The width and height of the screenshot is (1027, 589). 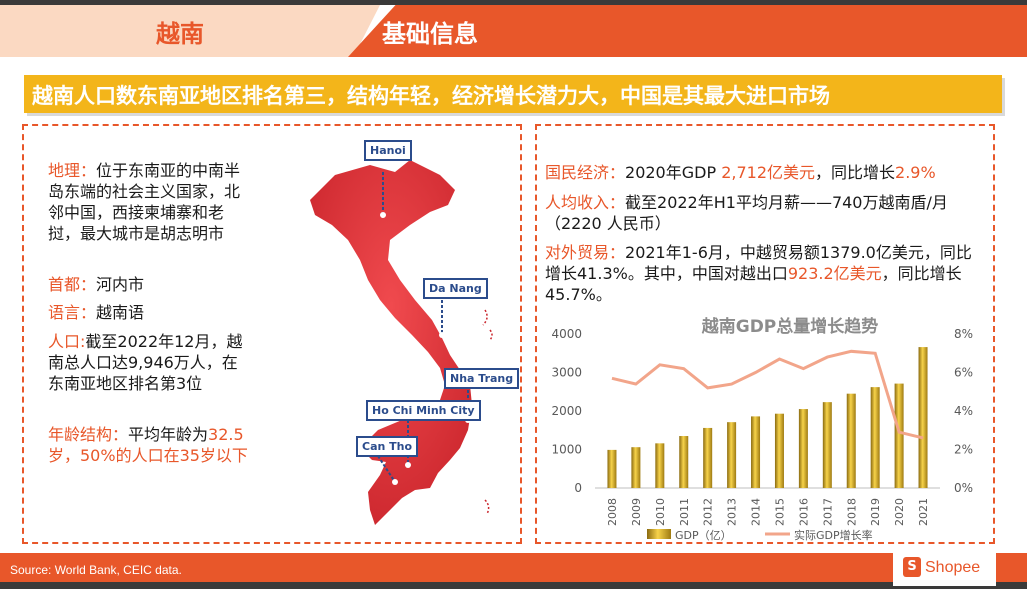 I want to click on x-tick-label: 2009, so click(x=636, y=512).